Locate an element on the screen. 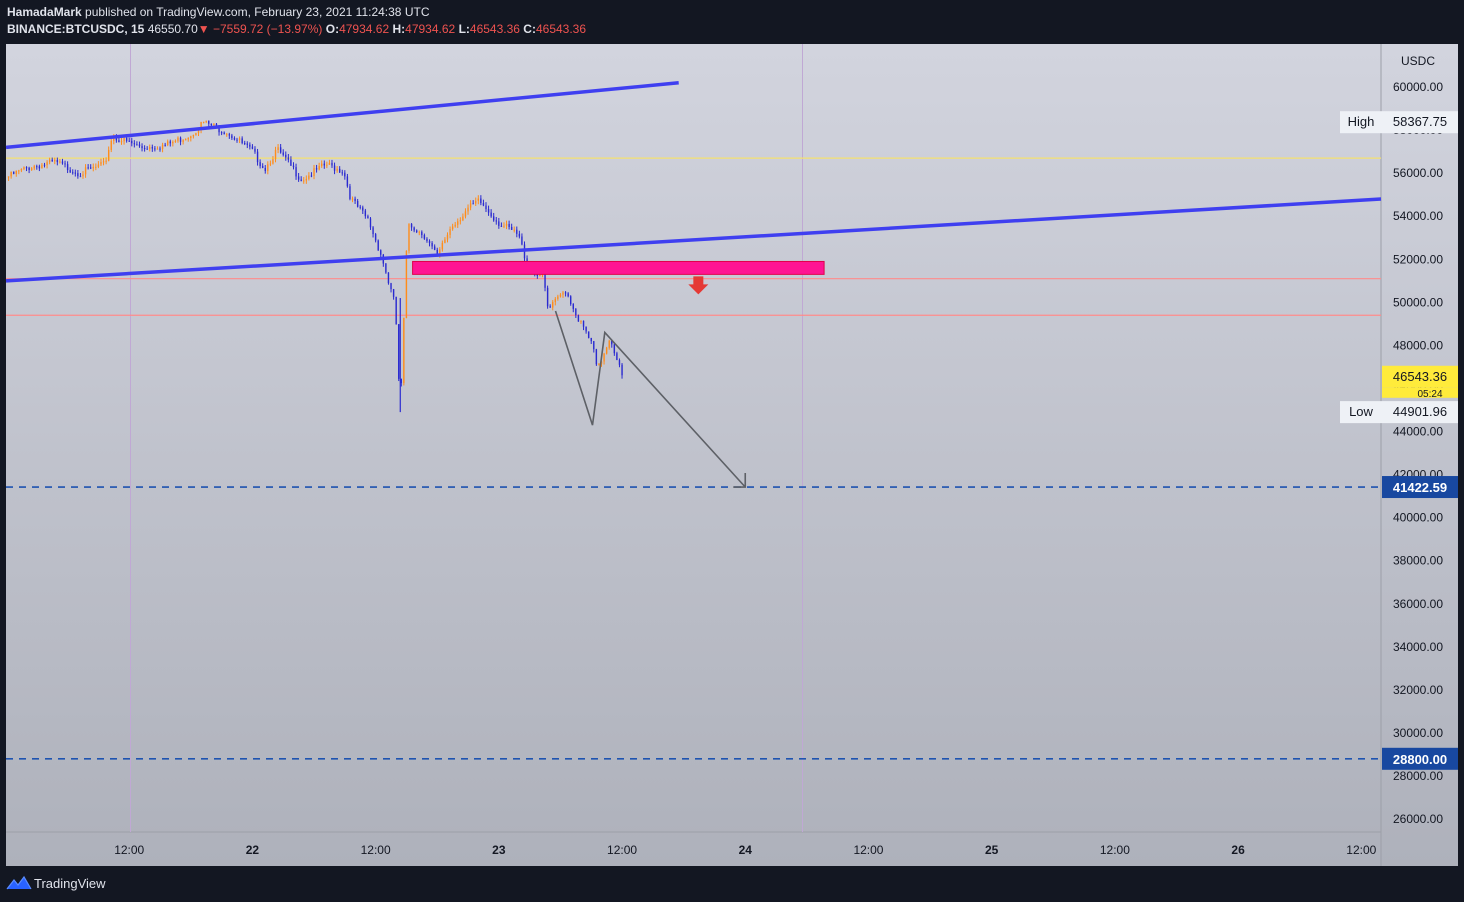 The image size is (1464, 902). price-label-value: 58367.75 is located at coordinates (1420, 121).